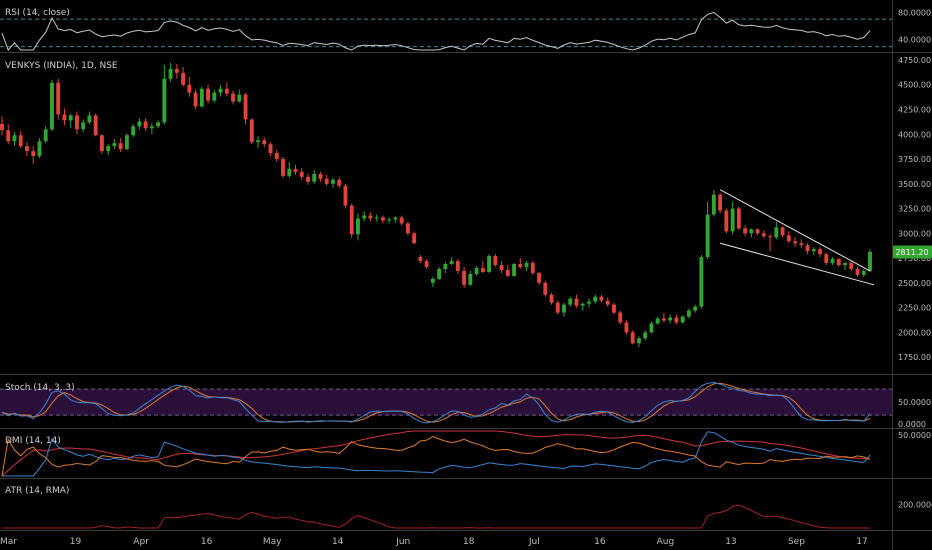  I want to click on stoch-k-line, so click(436, 402).